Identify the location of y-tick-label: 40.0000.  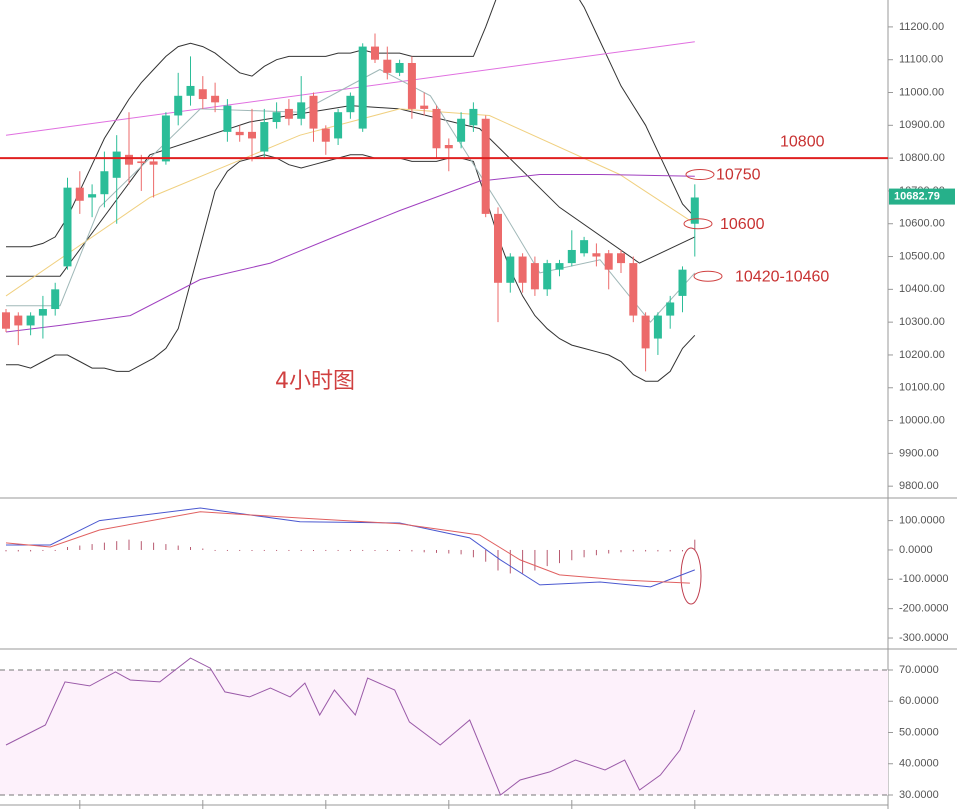
(919, 764).